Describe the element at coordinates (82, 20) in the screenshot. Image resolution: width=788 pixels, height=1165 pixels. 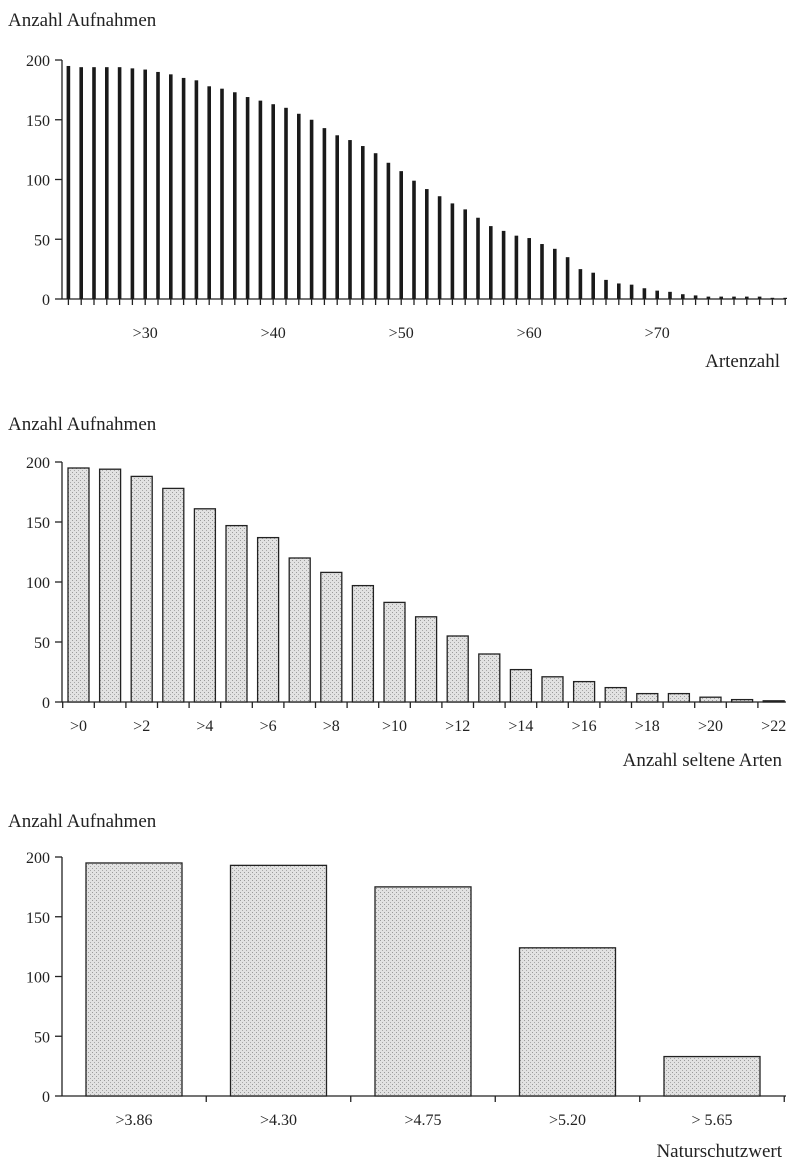
I see `chart-1-y-label: Anzahl Aufnahmen` at that location.